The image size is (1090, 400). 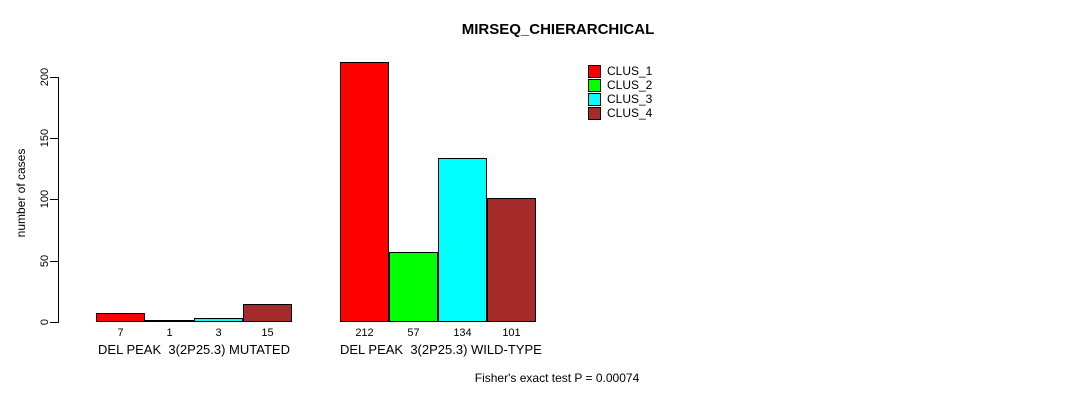 What do you see at coordinates (218, 333) in the screenshot?
I see `bar-value-label: 3` at bounding box center [218, 333].